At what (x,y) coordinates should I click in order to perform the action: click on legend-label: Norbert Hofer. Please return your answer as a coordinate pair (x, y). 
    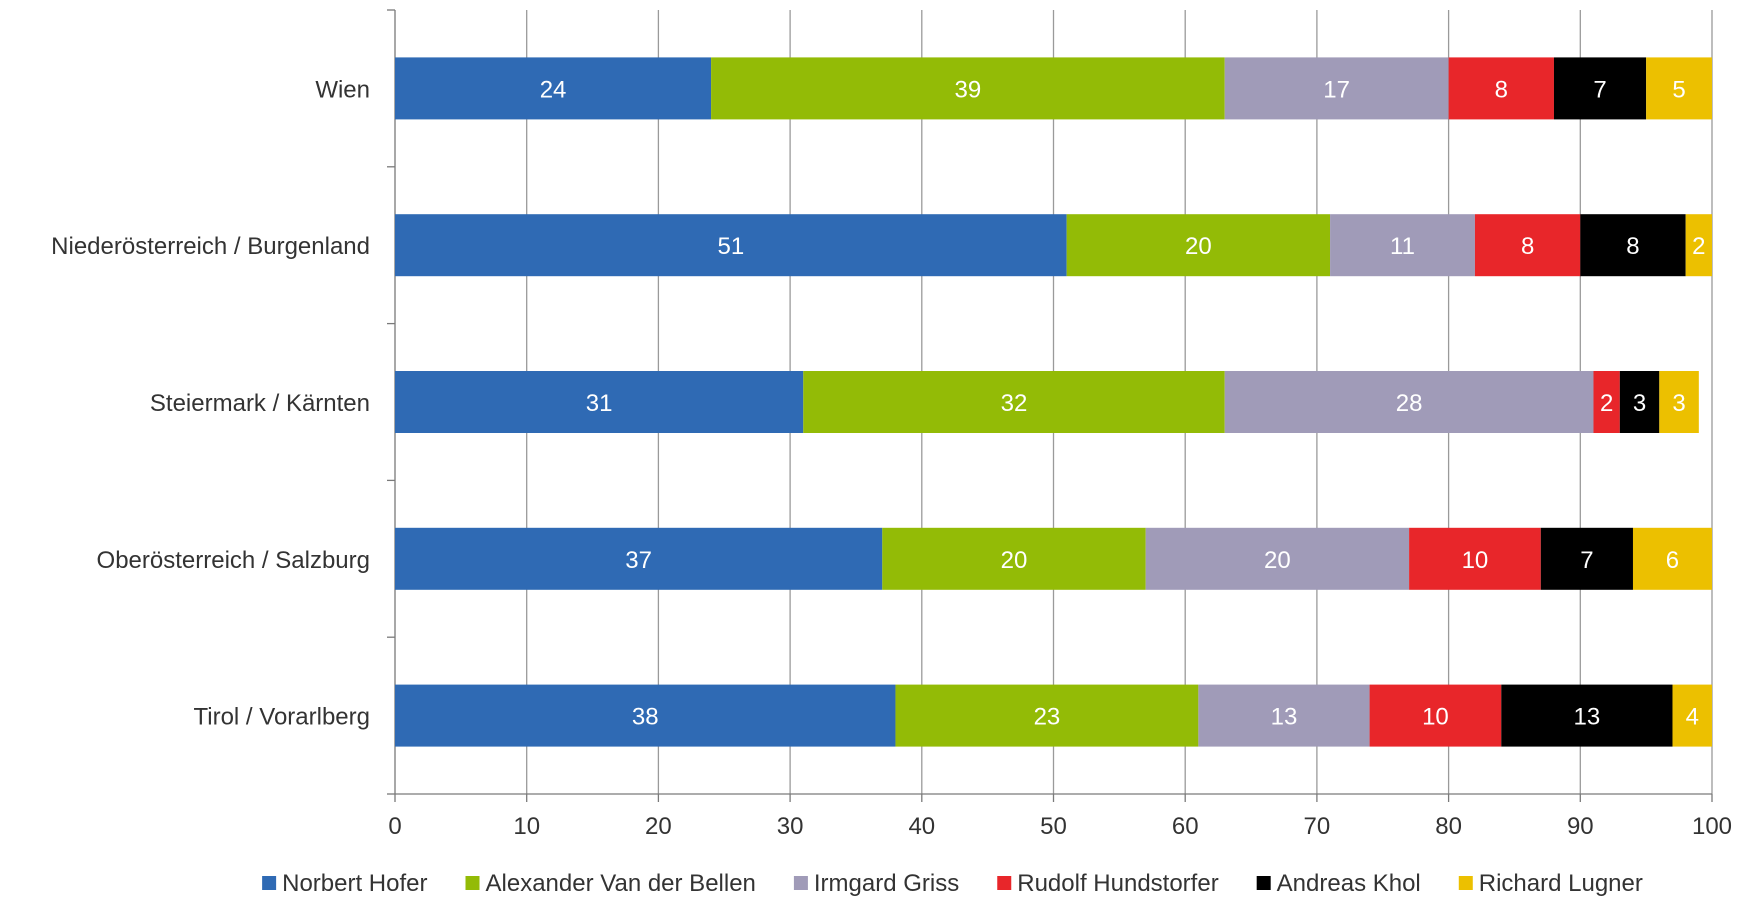
    Looking at the image, I should click on (354, 883).